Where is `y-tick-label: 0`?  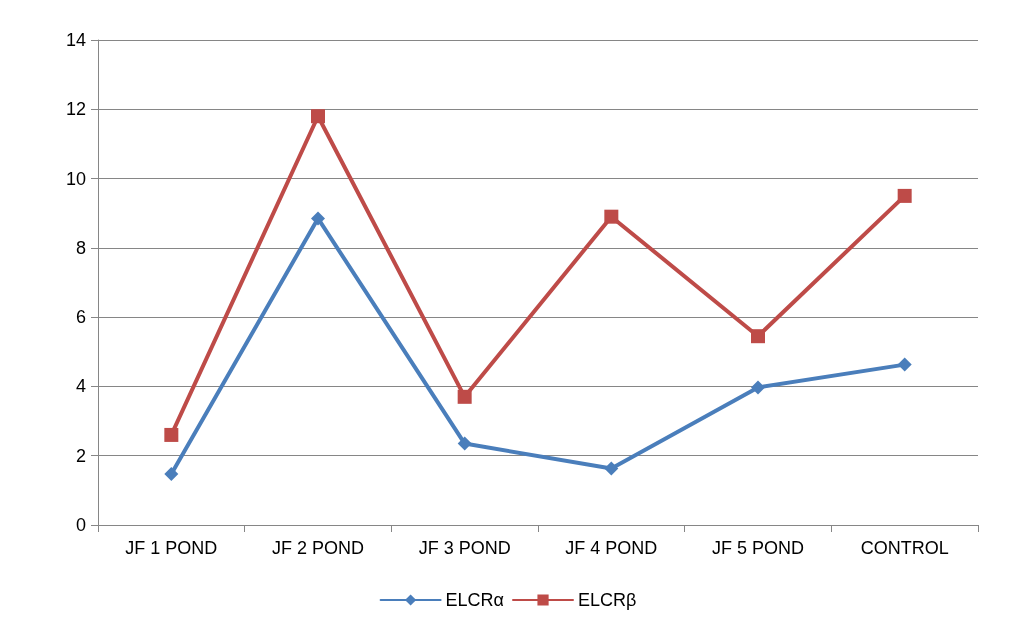
y-tick-label: 0 is located at coordinates (80, 525).